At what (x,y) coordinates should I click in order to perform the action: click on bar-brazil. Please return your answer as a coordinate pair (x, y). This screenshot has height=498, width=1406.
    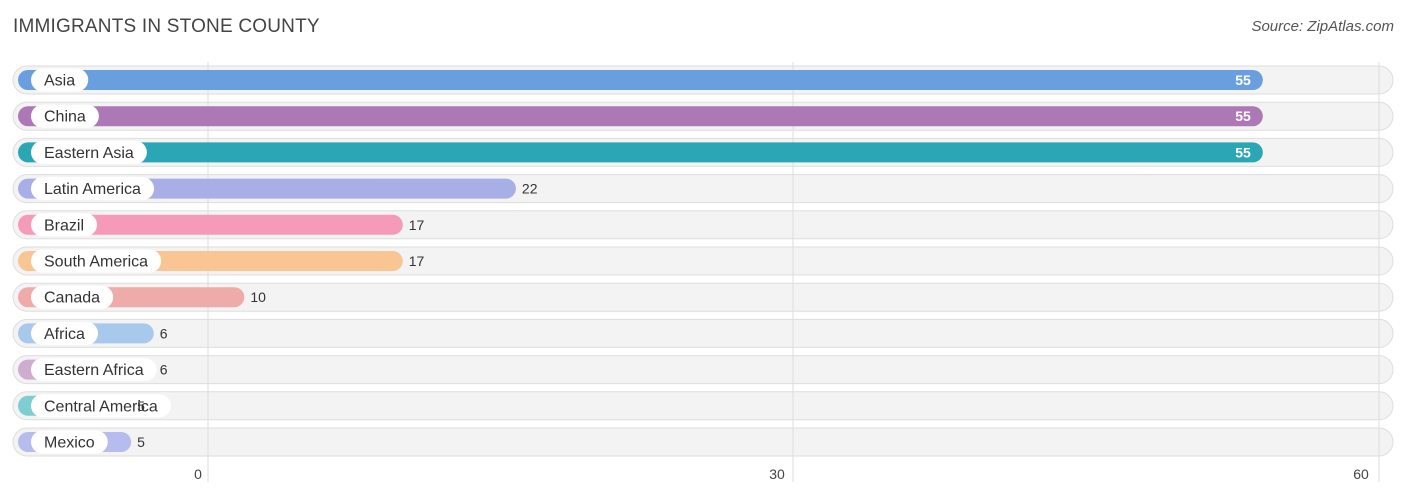
    Looking at the image, I should click on (210, 224).